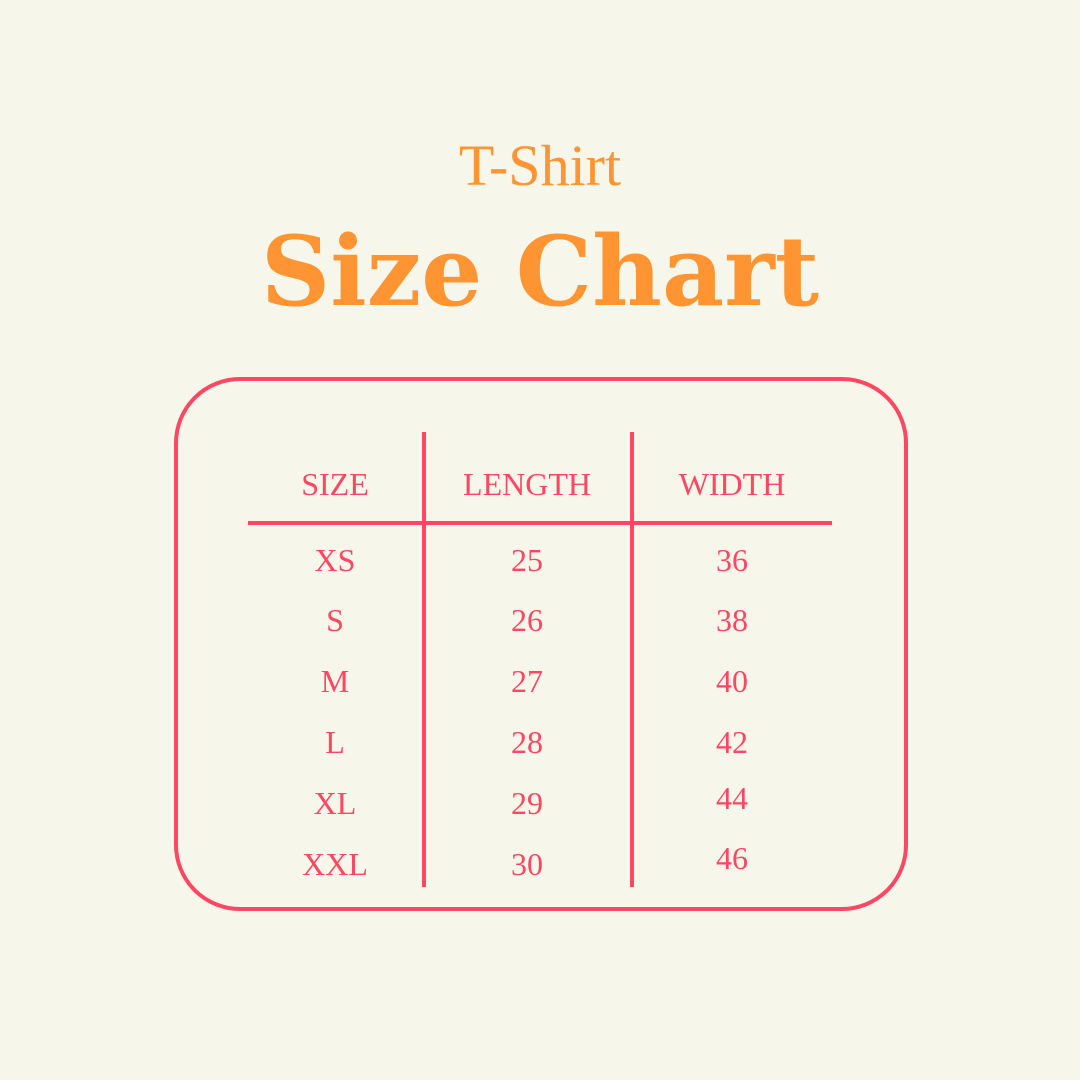 The height and width of the screenshot is (1080, 1080). Describe the element at coordinates (335, 803) in the screenshot. I see `table-cell: XL` at that location.